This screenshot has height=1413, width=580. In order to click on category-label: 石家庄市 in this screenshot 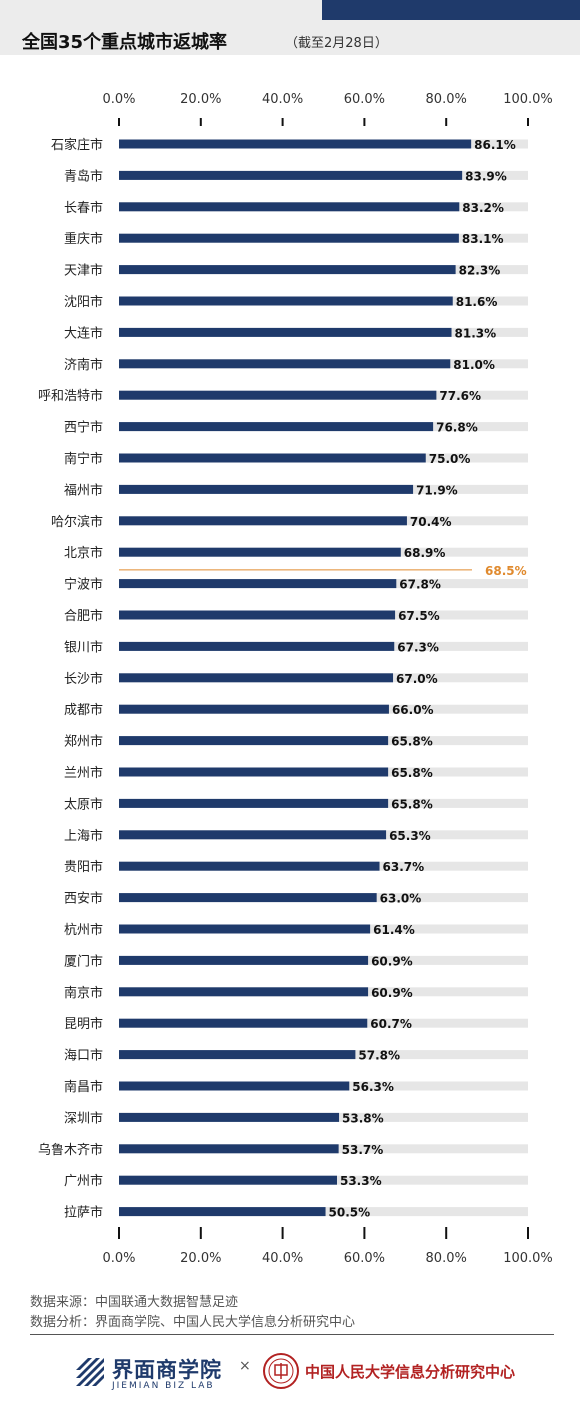, I will do `click(77, 145)`.